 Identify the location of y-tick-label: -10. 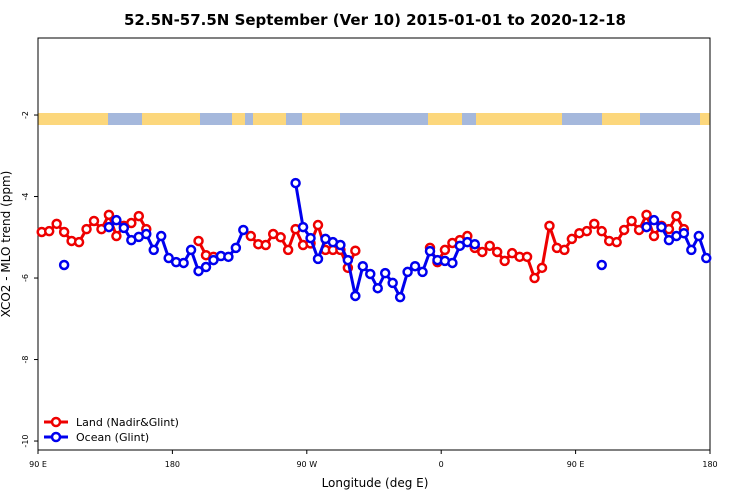
(25, 440).